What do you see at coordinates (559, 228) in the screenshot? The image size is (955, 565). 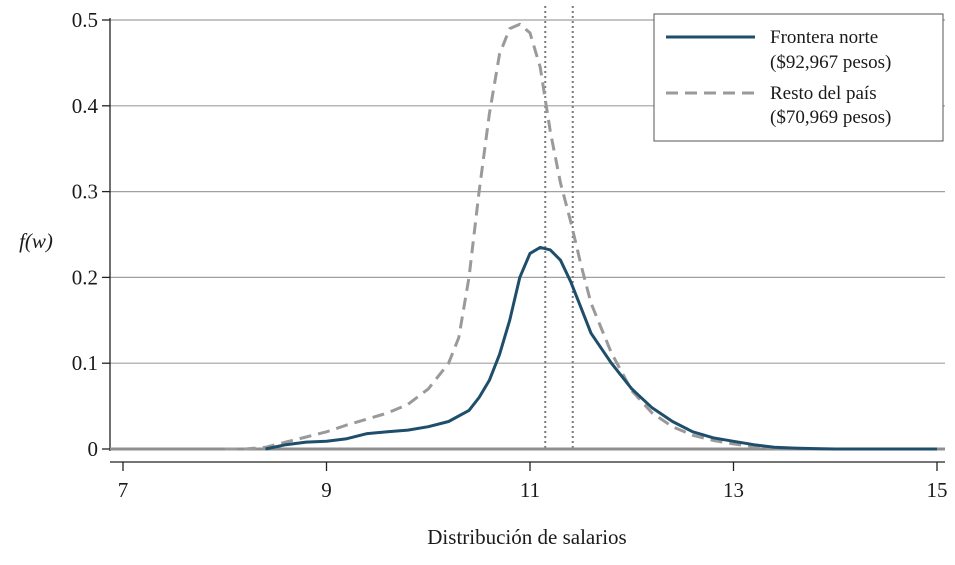 I see `vertical-reference-lines` at bounding box center [559, 228].